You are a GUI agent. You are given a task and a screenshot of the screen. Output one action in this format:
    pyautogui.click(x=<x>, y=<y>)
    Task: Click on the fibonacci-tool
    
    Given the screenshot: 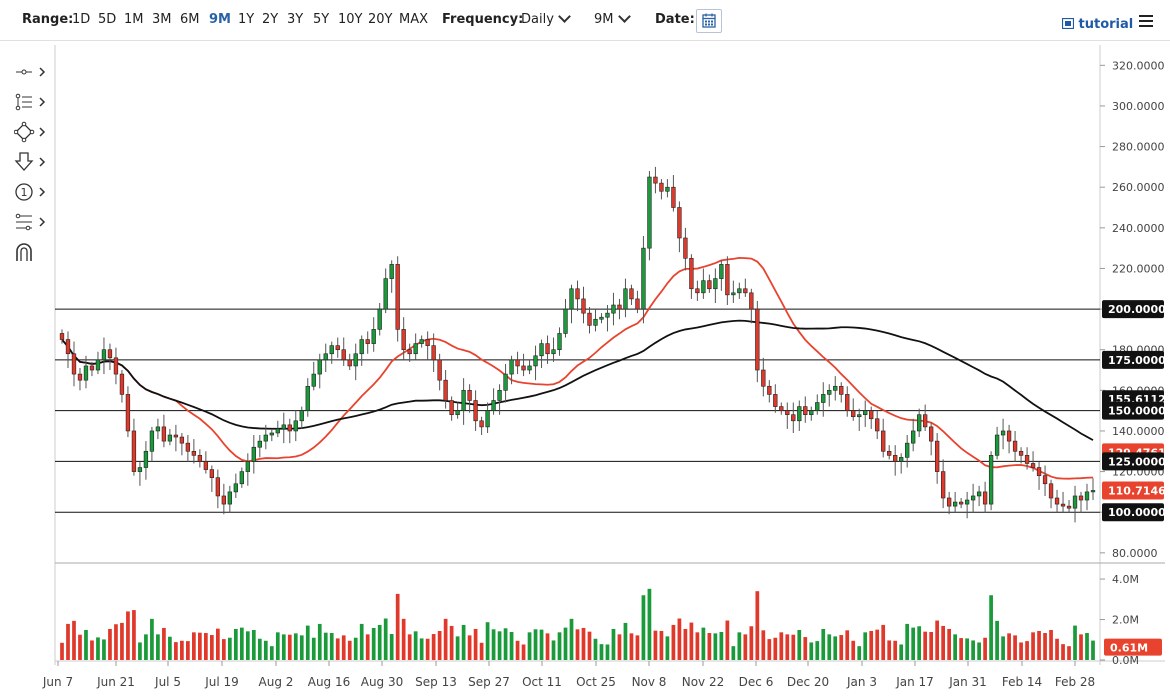 What is the action you would take?
    pyautogui.click(x=31, y=222)
    